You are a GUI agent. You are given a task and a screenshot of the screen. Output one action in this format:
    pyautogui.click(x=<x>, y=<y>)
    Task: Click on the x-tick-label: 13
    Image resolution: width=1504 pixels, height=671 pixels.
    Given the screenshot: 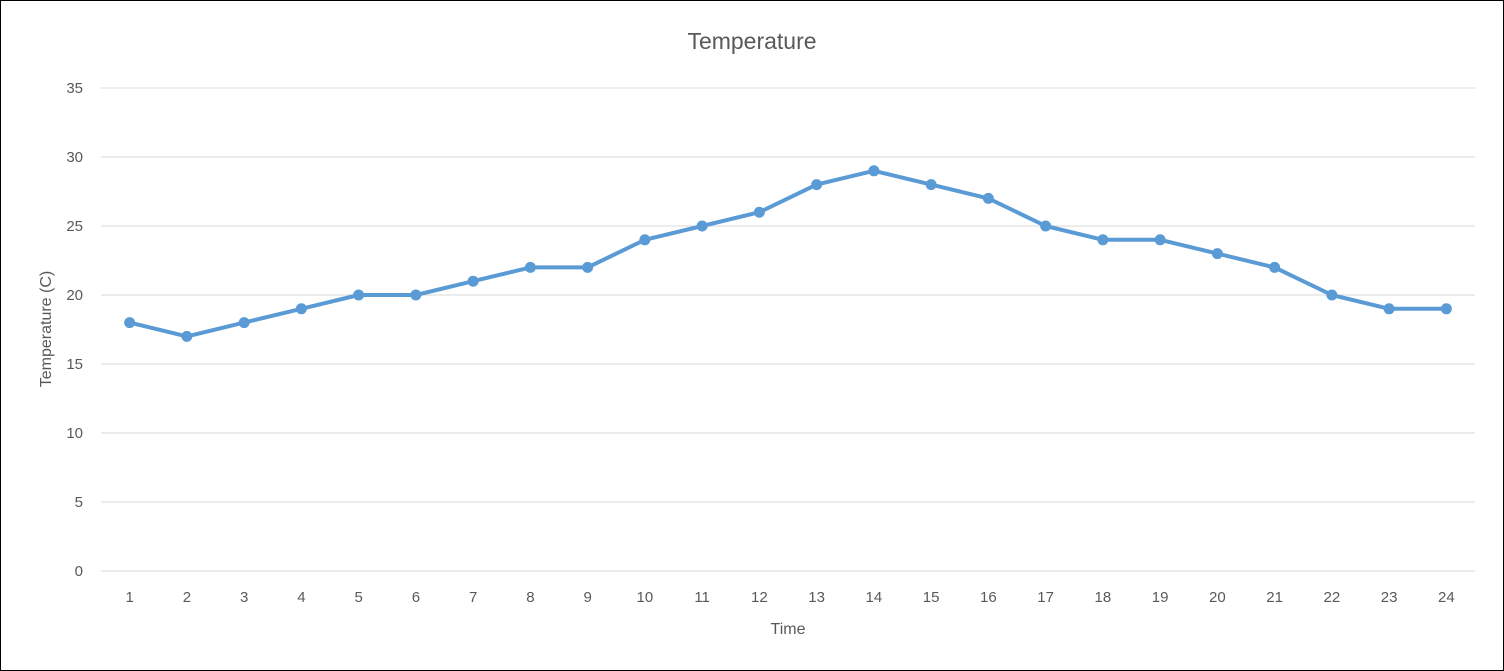 What is the action you would take?
    pyautogui.click(x=816, y=597)
    